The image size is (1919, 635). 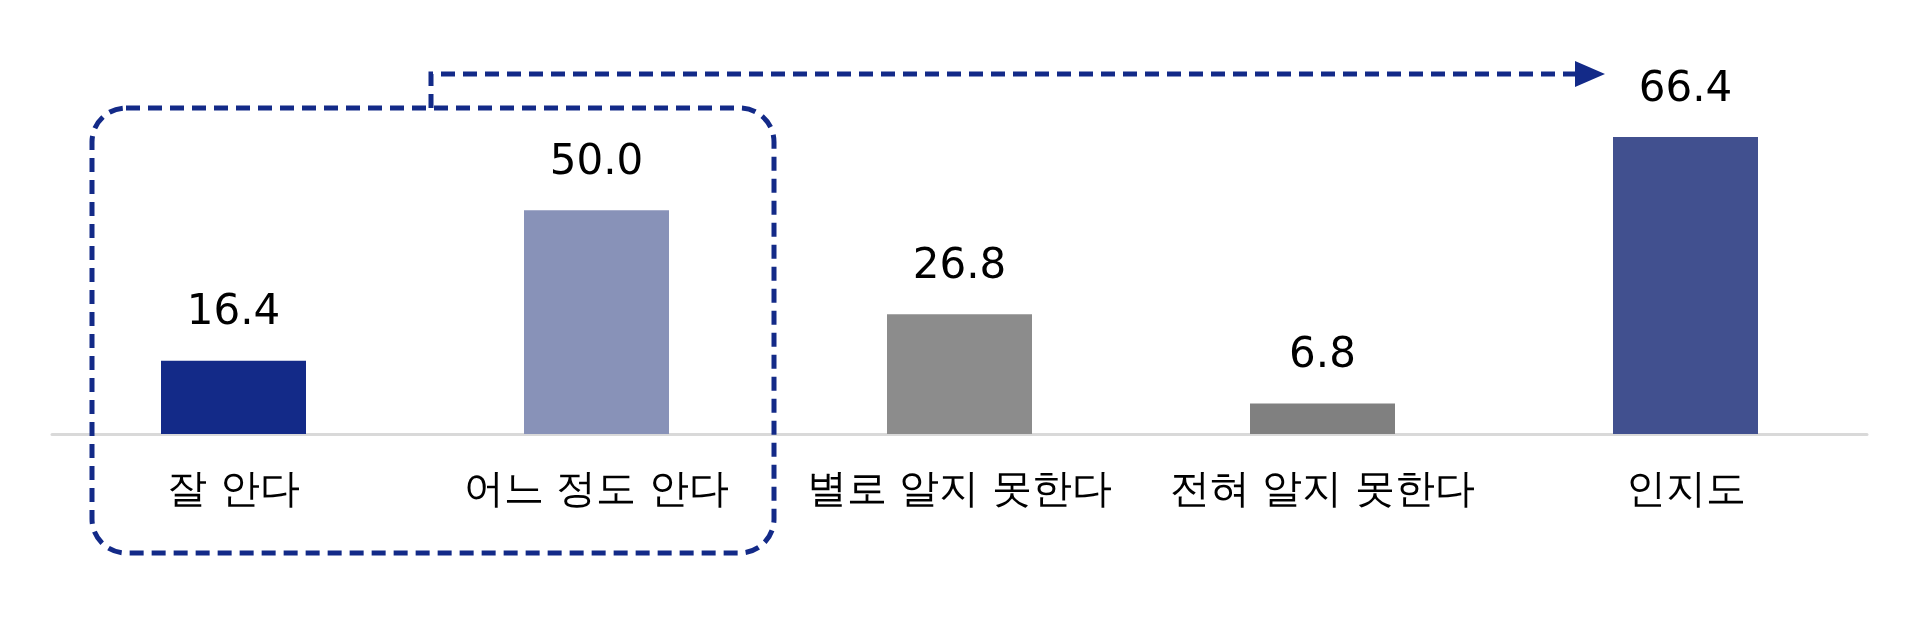 What do you see at coordinates (596, 488) in the screenshot?
I see `x-tick-label: 어느 정도 안다` at bounding box center [596, 488].